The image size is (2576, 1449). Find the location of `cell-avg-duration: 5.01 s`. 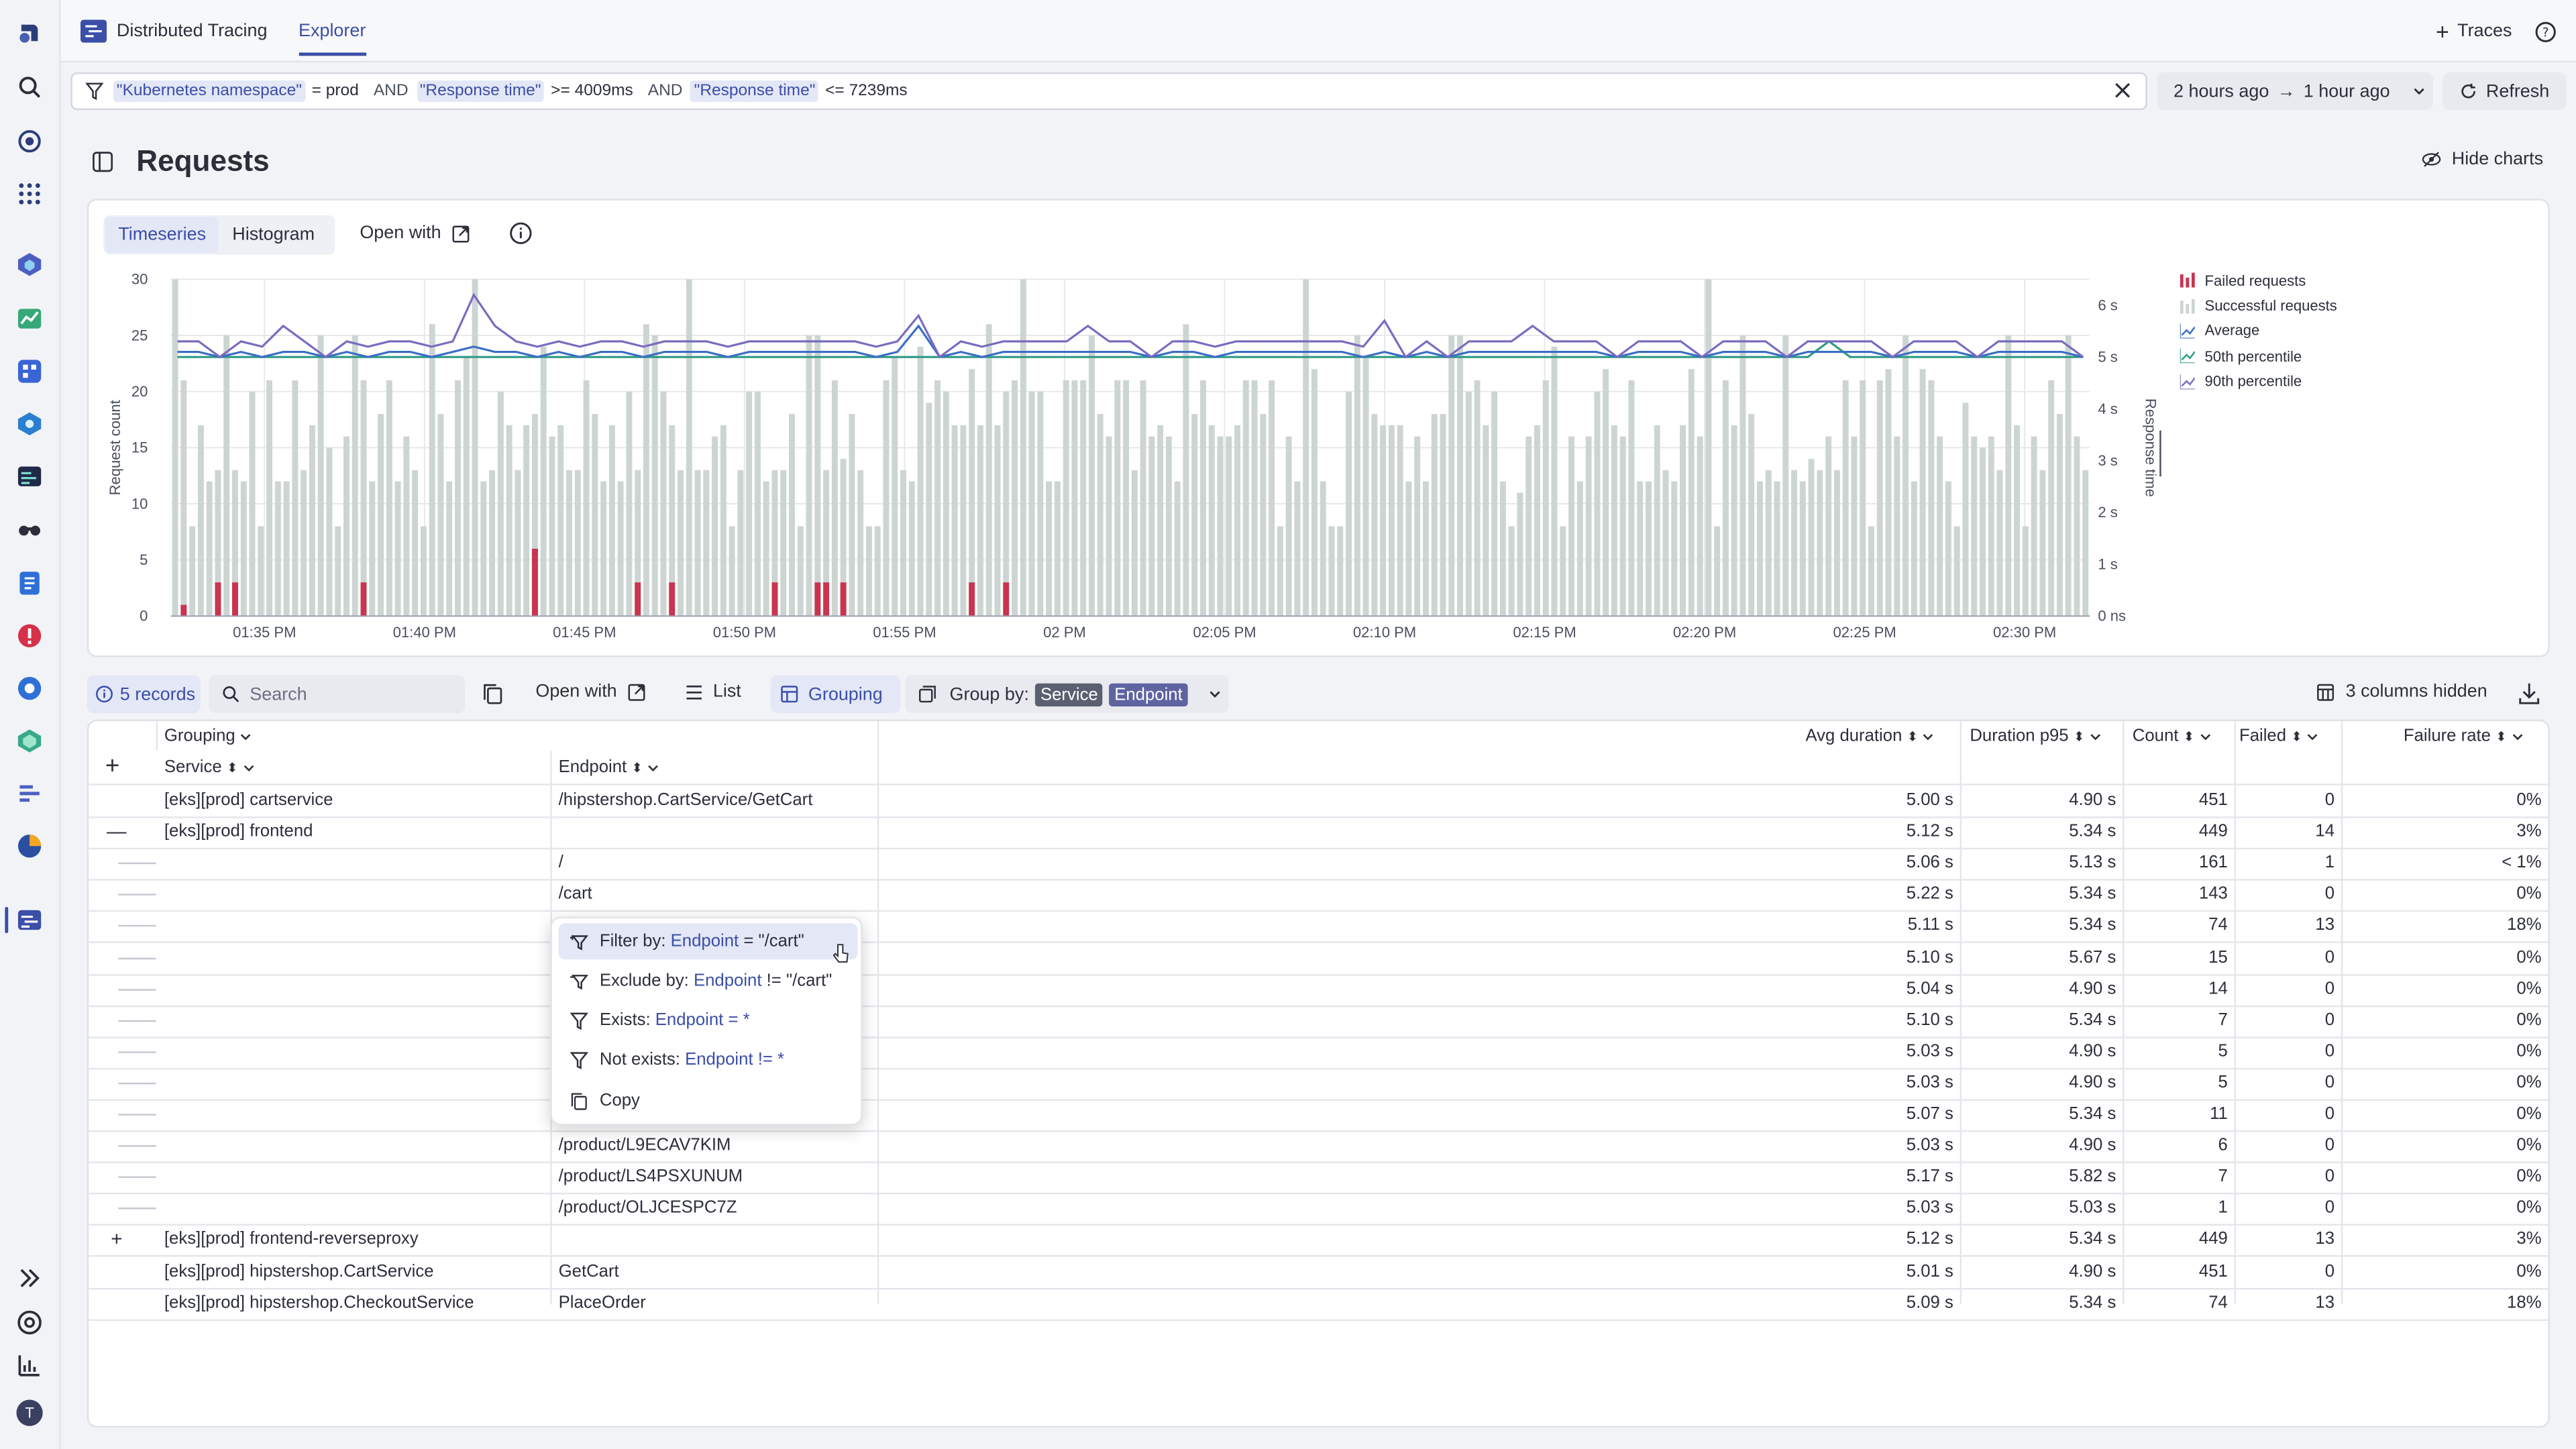

cell-avg-duration: 5.01 s is located at coordinates (1929, 1270).